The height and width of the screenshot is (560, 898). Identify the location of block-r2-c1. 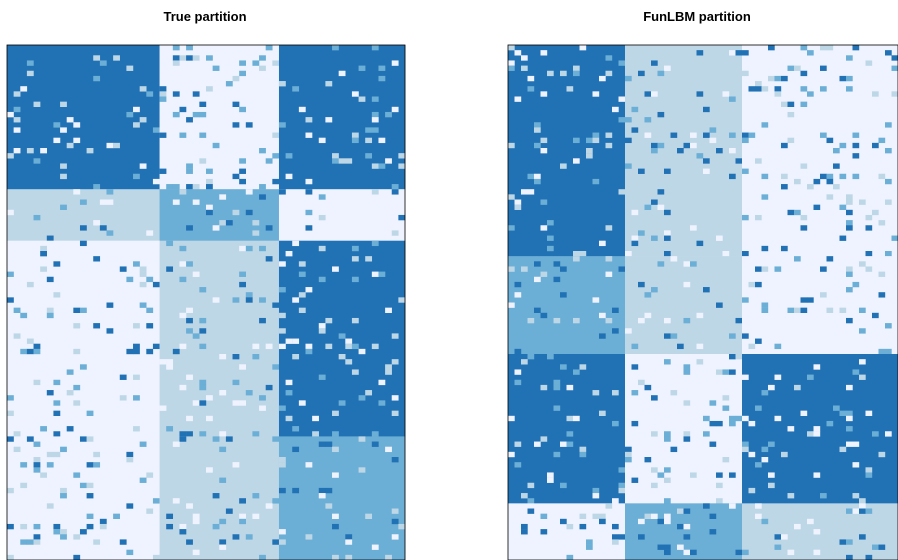
(83, 215).